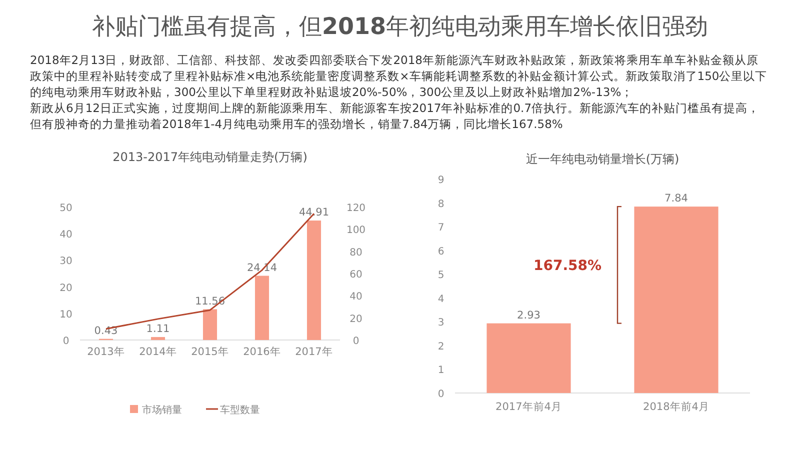 This screenshot has width=800, height=450. Describe the element at coordinates (210, 352) in the screenshot. I see `x-tick-label: 2015年` at that location.